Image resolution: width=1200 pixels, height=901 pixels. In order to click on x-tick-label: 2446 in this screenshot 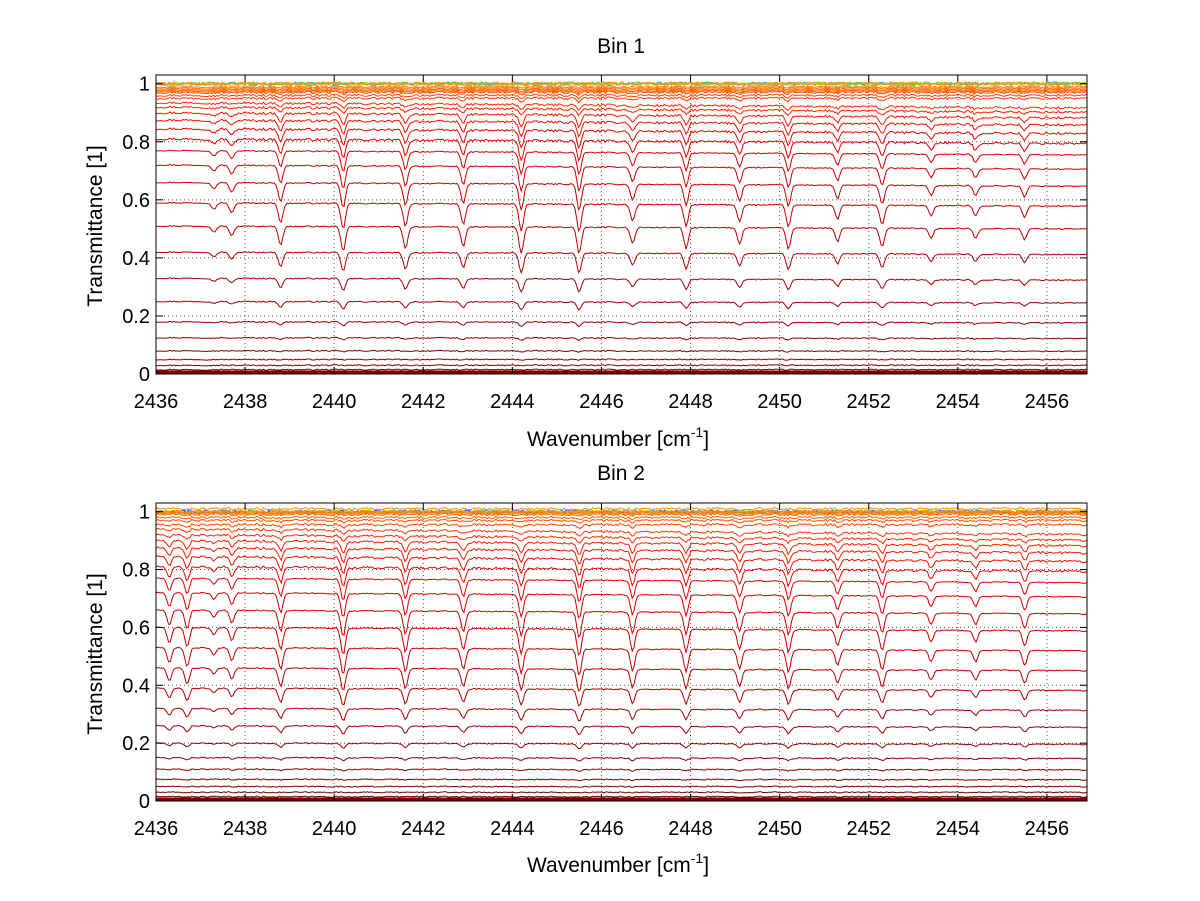, I will do `click(601, 402)`.